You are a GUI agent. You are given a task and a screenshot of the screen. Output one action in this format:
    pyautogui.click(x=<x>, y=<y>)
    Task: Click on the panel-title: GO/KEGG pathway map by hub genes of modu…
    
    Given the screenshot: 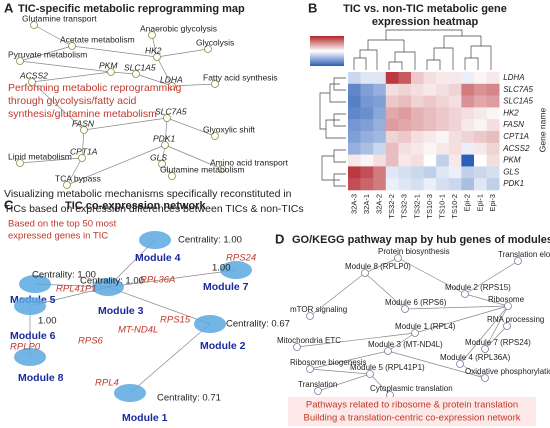 What is the action you would take?
    pyautogui.click(x=421, y=240)
    